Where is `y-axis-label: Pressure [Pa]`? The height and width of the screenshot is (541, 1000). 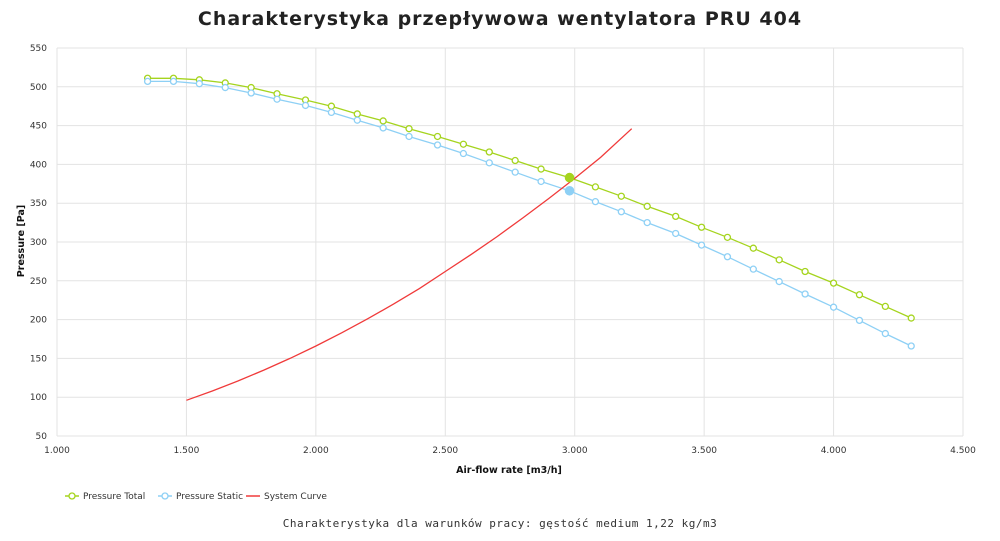
y-axis-label: Pressure [Pa] is located at coordinates (21, 241).